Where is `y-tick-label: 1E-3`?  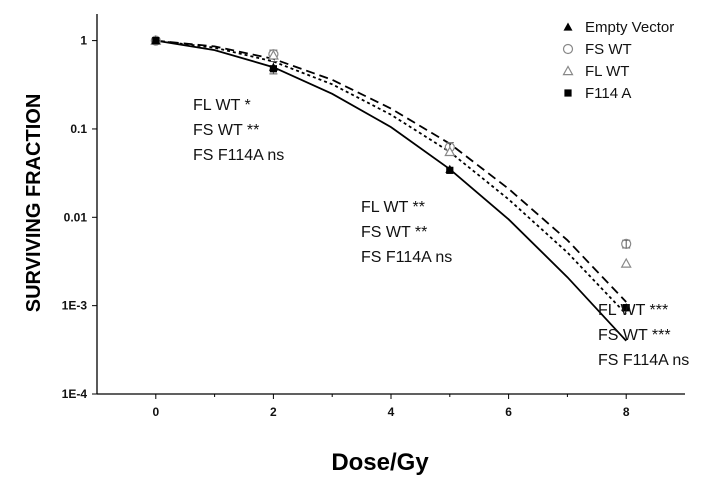 y-tick-label: 1E-3 is located at coordinates (75, 306).